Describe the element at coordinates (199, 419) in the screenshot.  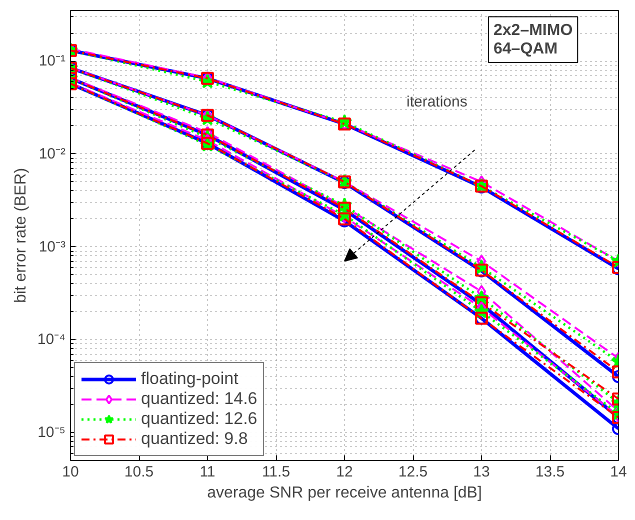
I see `legend-label: quantized: 12.6` at that location.